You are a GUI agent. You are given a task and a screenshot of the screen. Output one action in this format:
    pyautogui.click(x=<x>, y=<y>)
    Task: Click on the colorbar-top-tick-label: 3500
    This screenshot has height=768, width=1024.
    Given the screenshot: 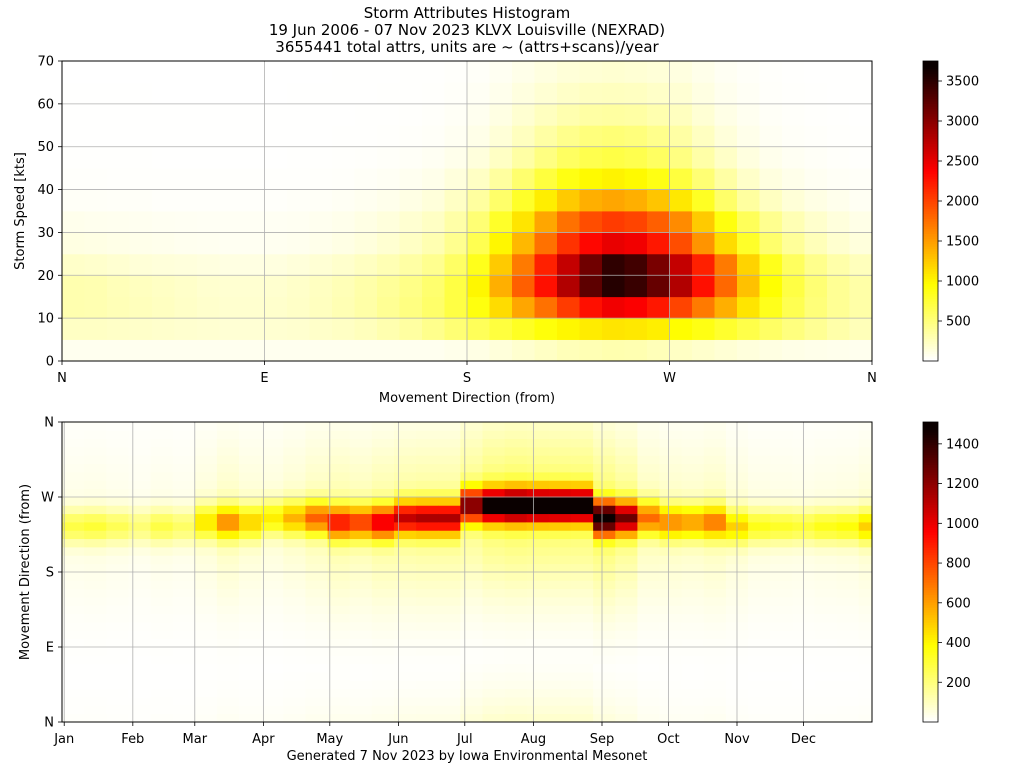 What is the action you would take?
    pyautogui.click(x=962, y=82)
    